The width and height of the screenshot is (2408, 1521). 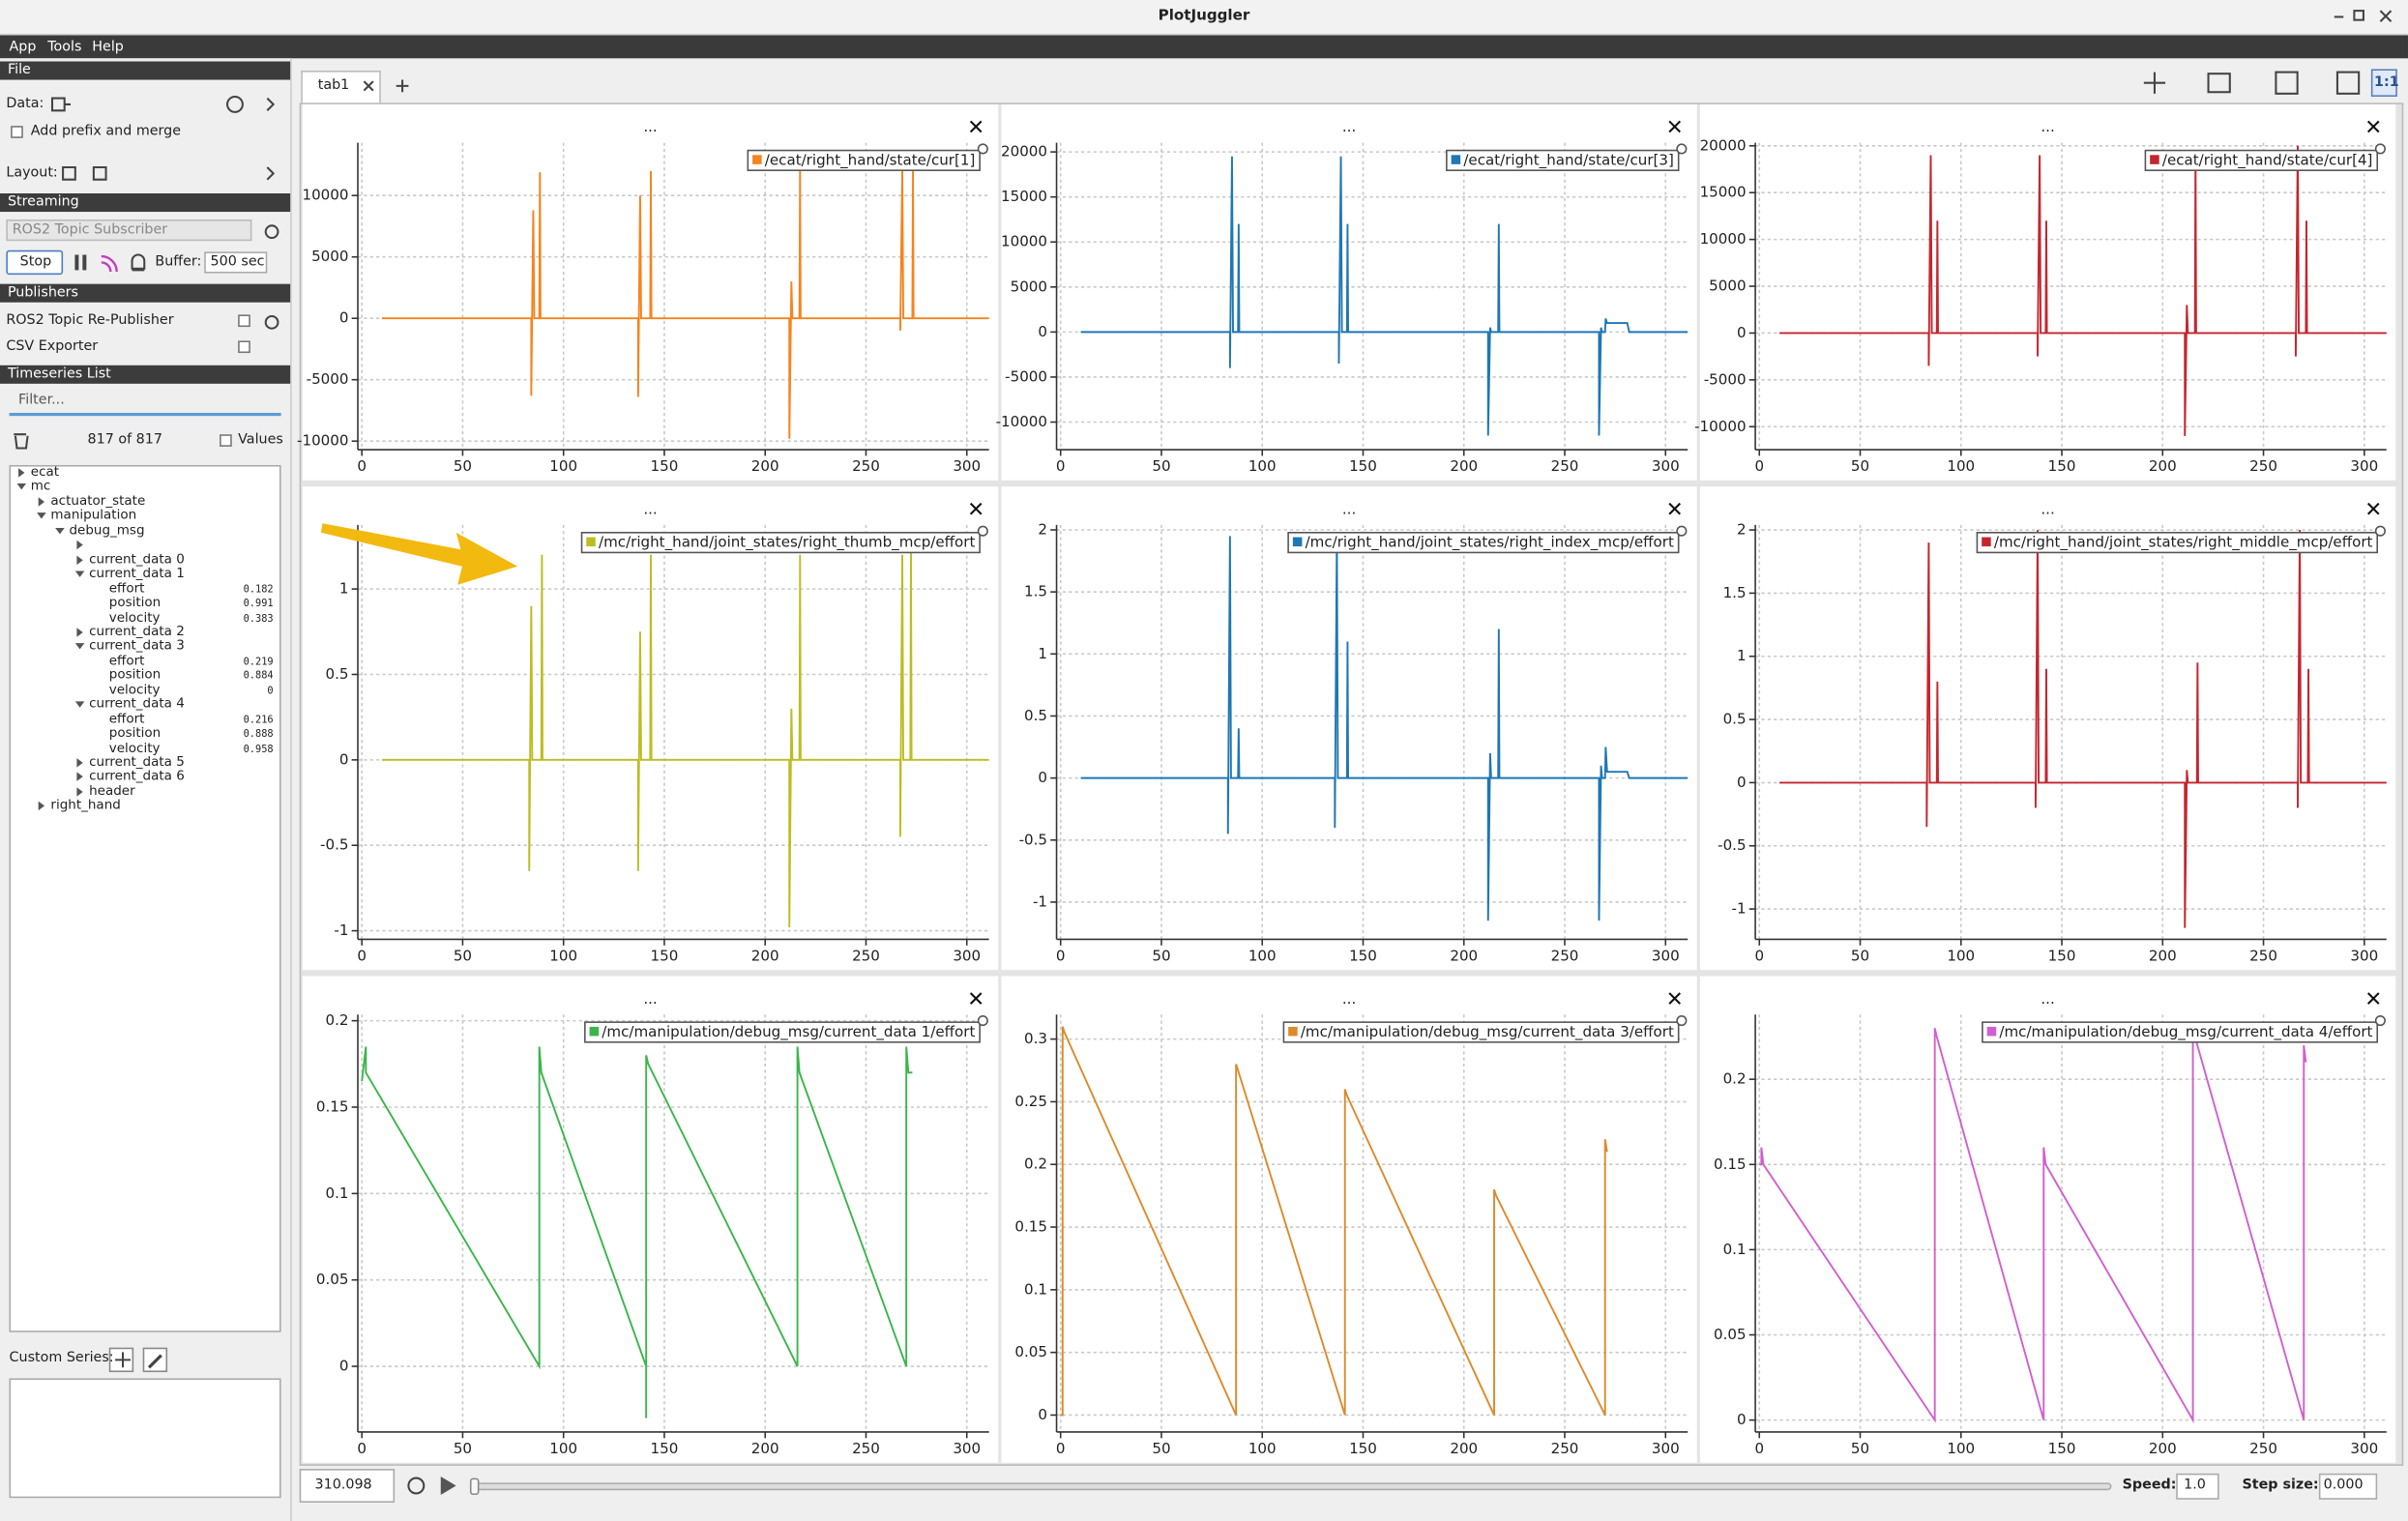 What do you see at coordinates (137, 777) in the screenshot?
I see `tree-item: current_data 6` at bounding box center [137, 777].